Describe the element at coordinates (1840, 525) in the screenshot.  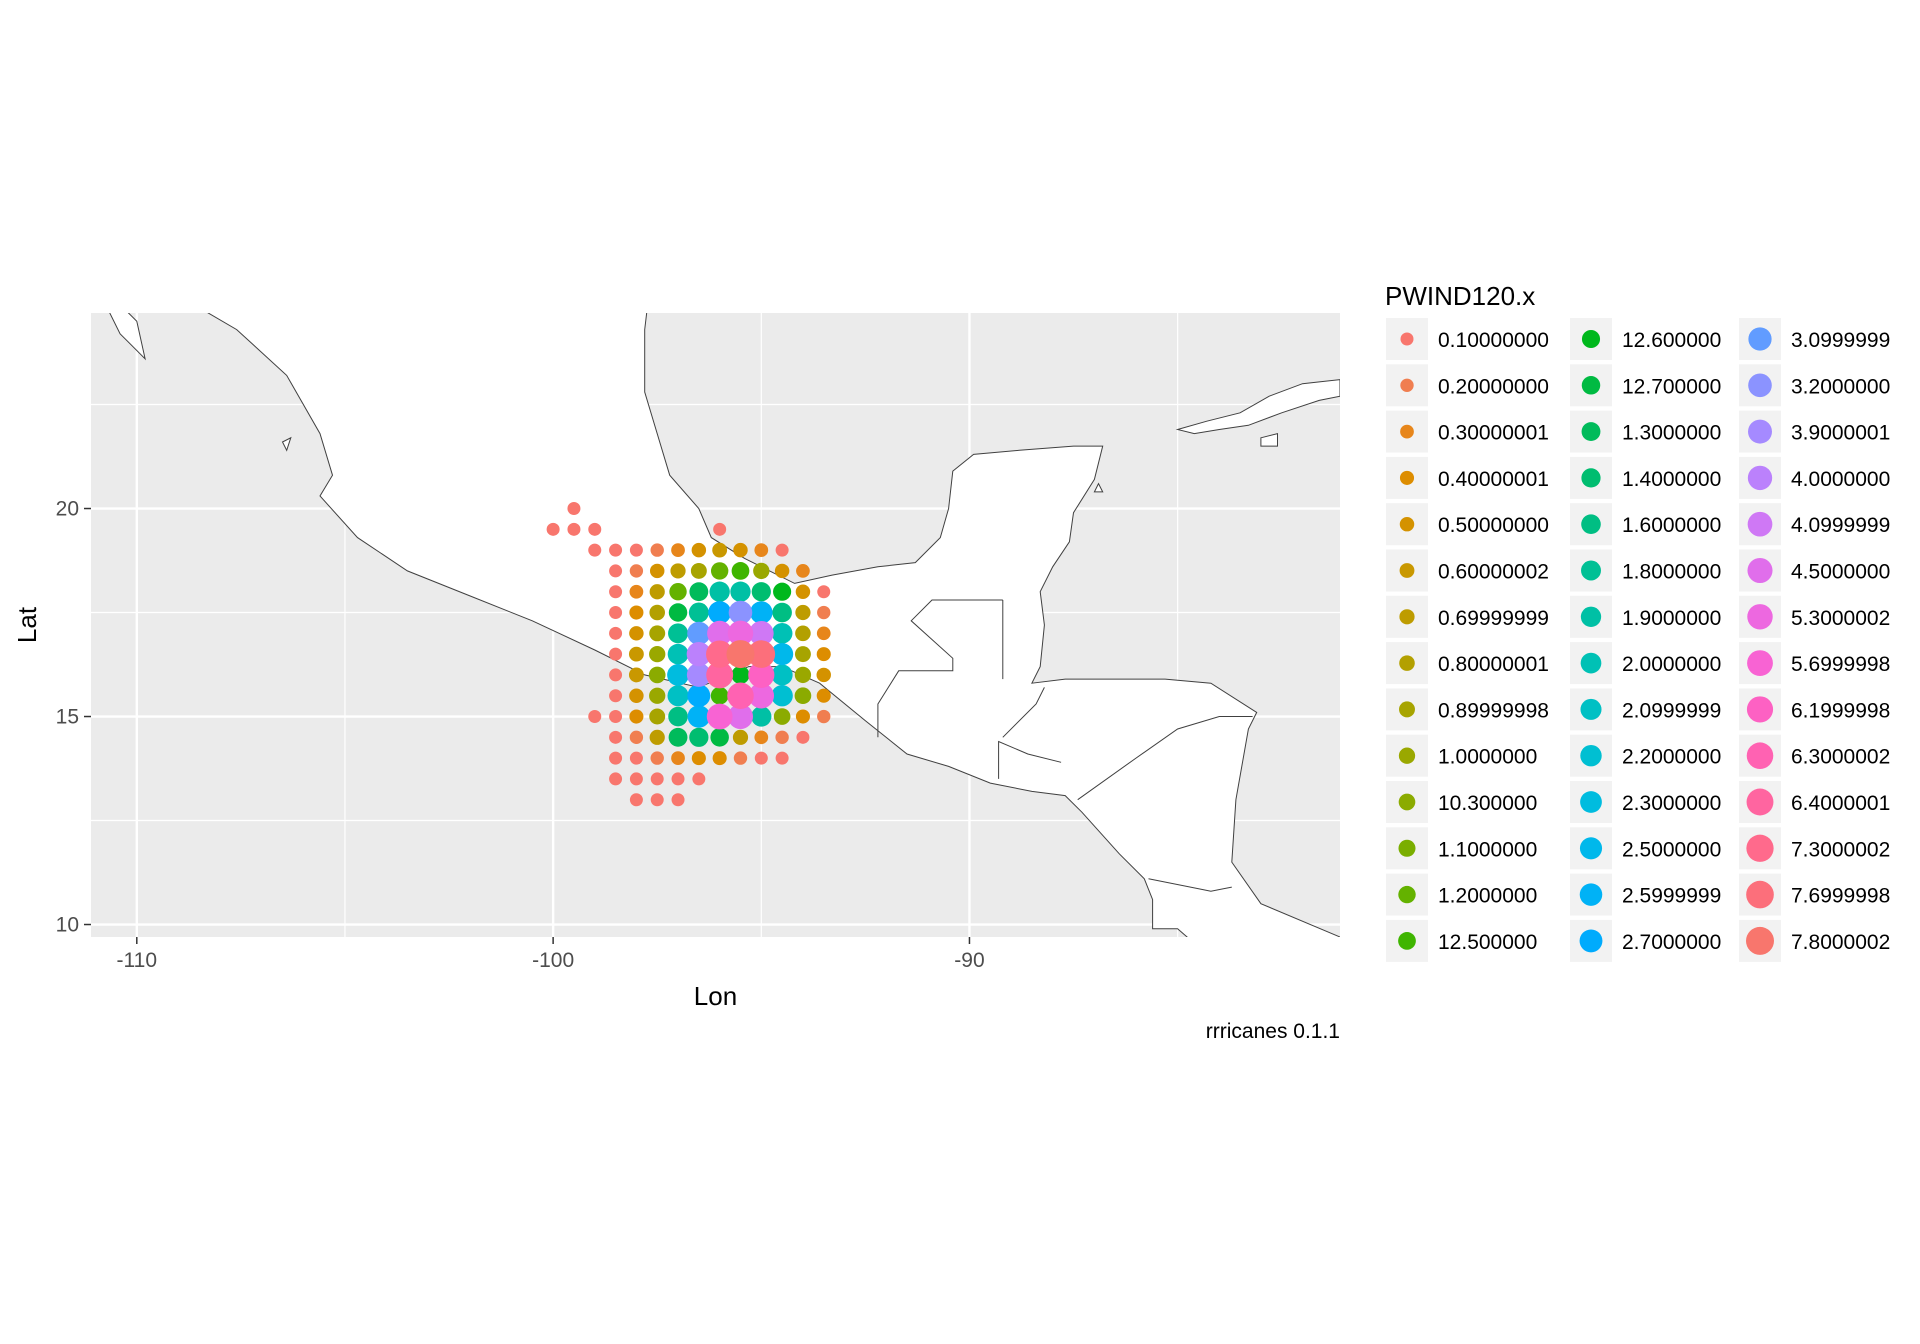
I see `legend-label: 4.0999999` at that location.